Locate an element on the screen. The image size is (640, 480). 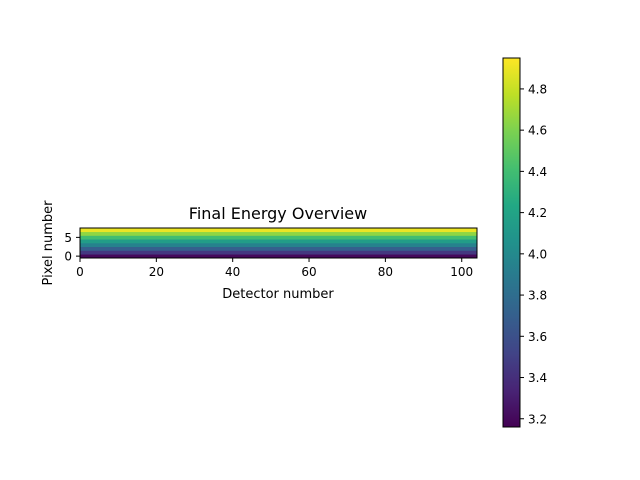
y-tick-label: 0 is located at coordinates (68, 257).